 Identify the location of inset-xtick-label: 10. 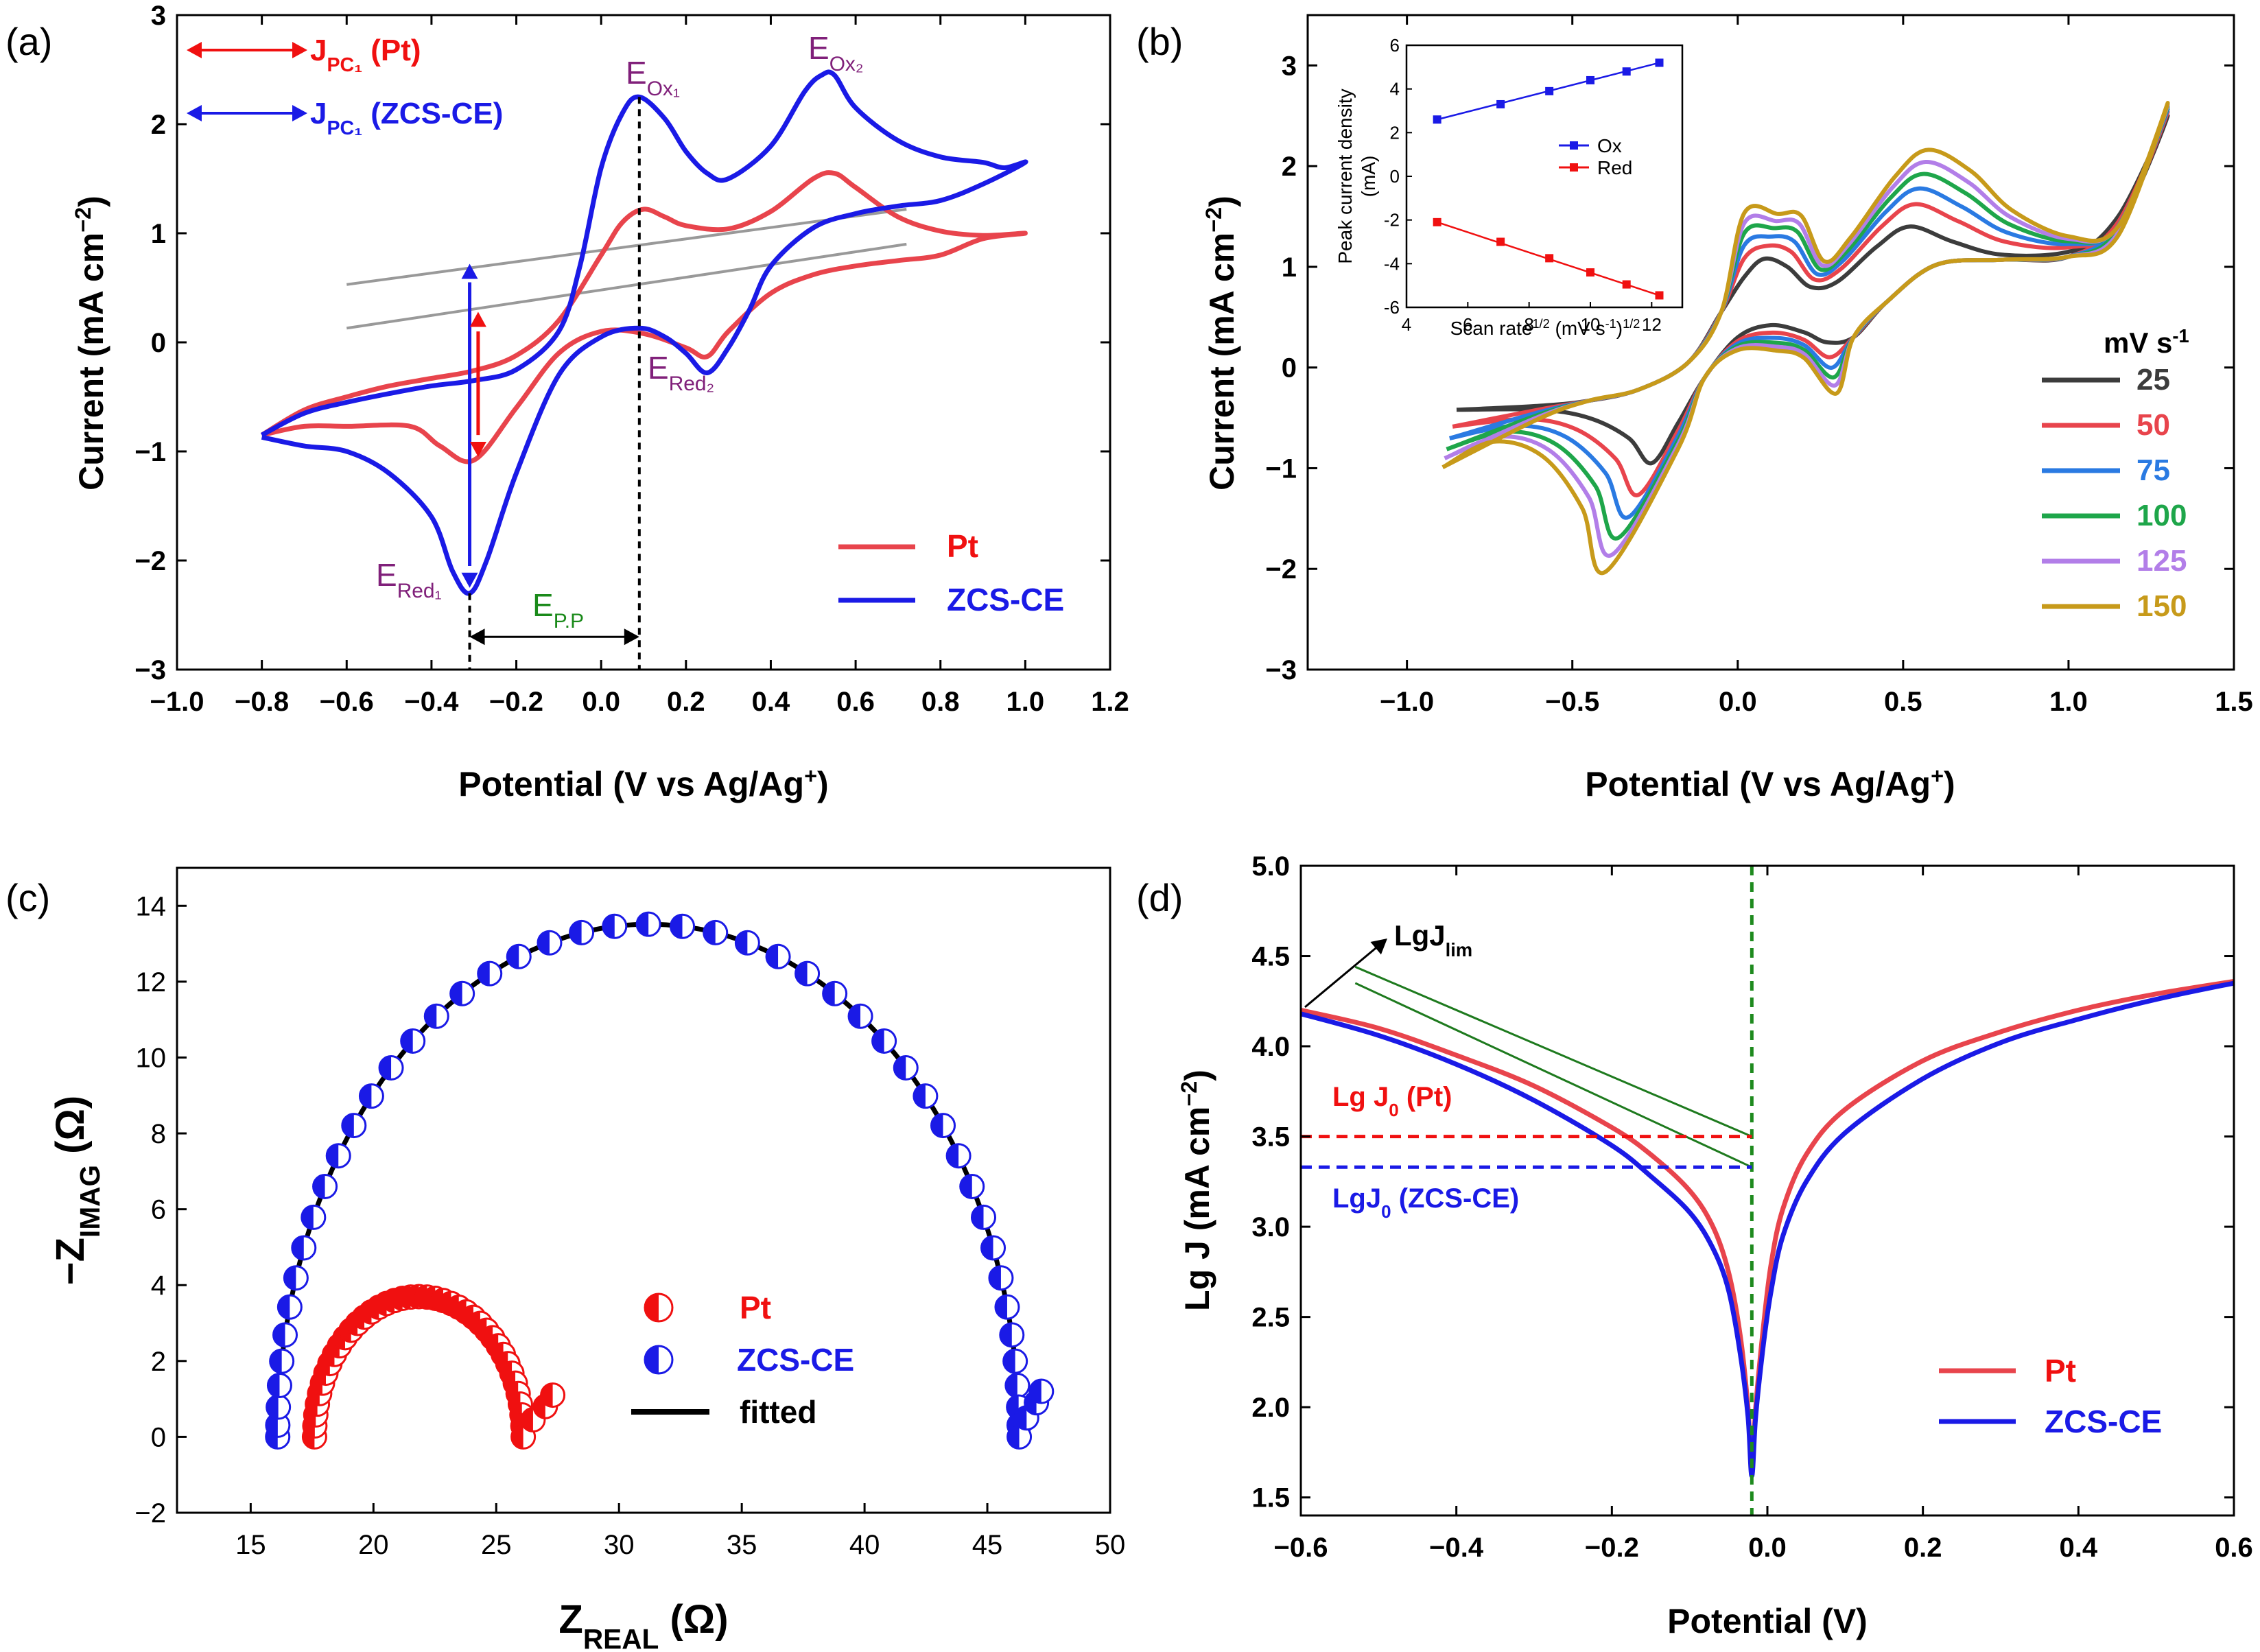
(1591, 324).